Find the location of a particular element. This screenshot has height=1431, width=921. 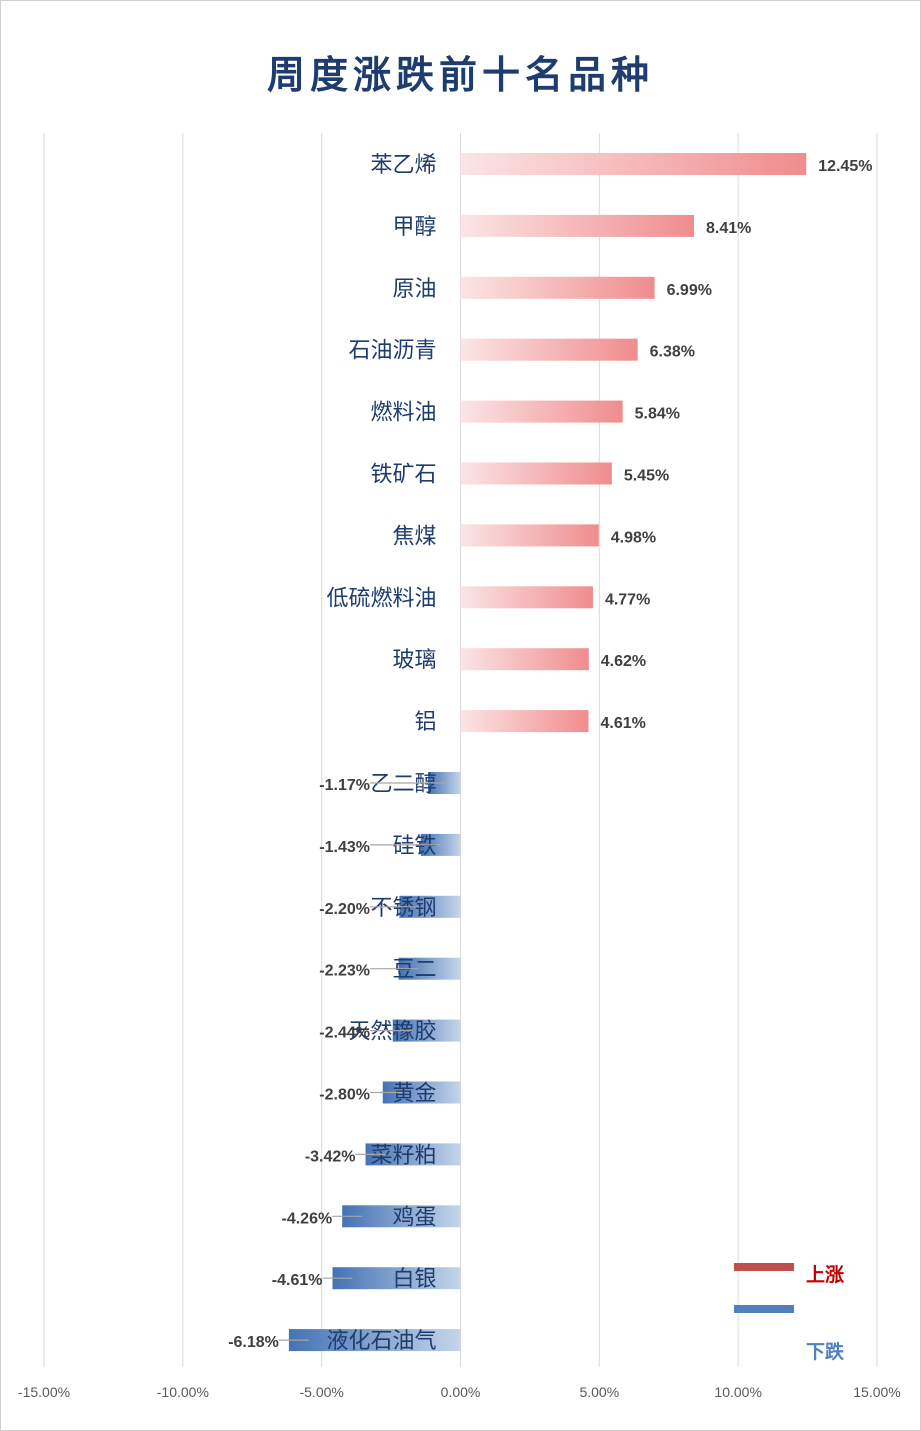

category-label: 原油 is located at coordinates (414, 289).